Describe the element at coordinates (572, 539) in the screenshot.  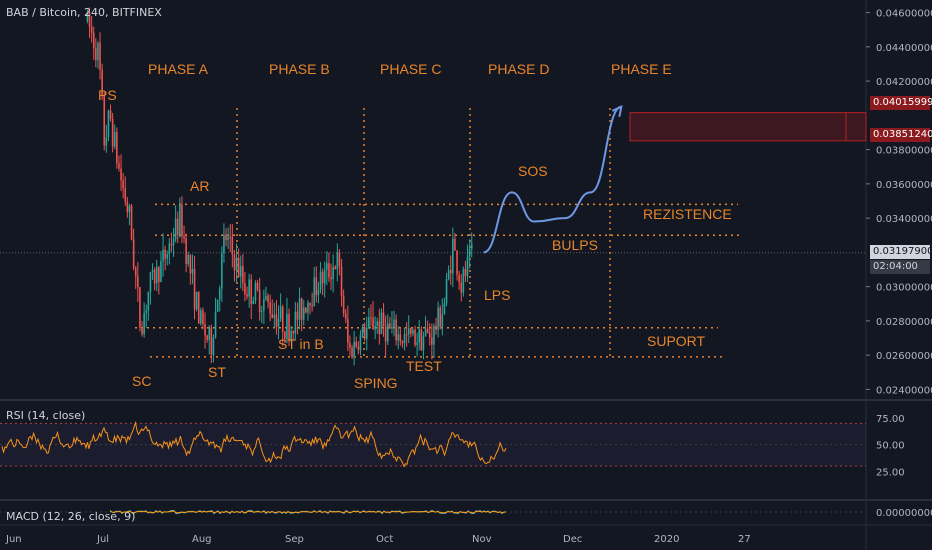
I see `time-axis-label: Dec` at that location.